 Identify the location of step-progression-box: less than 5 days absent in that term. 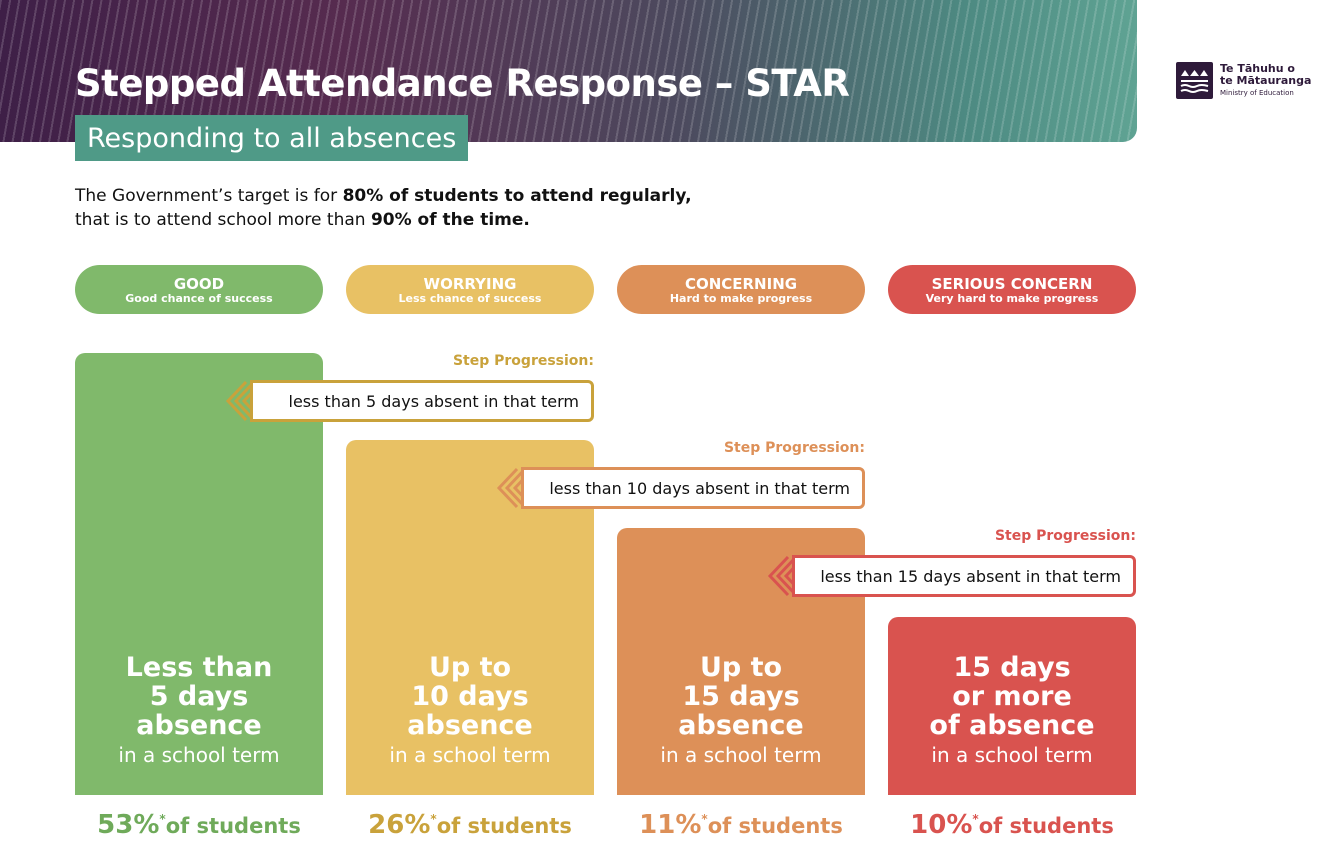
(422, 401).